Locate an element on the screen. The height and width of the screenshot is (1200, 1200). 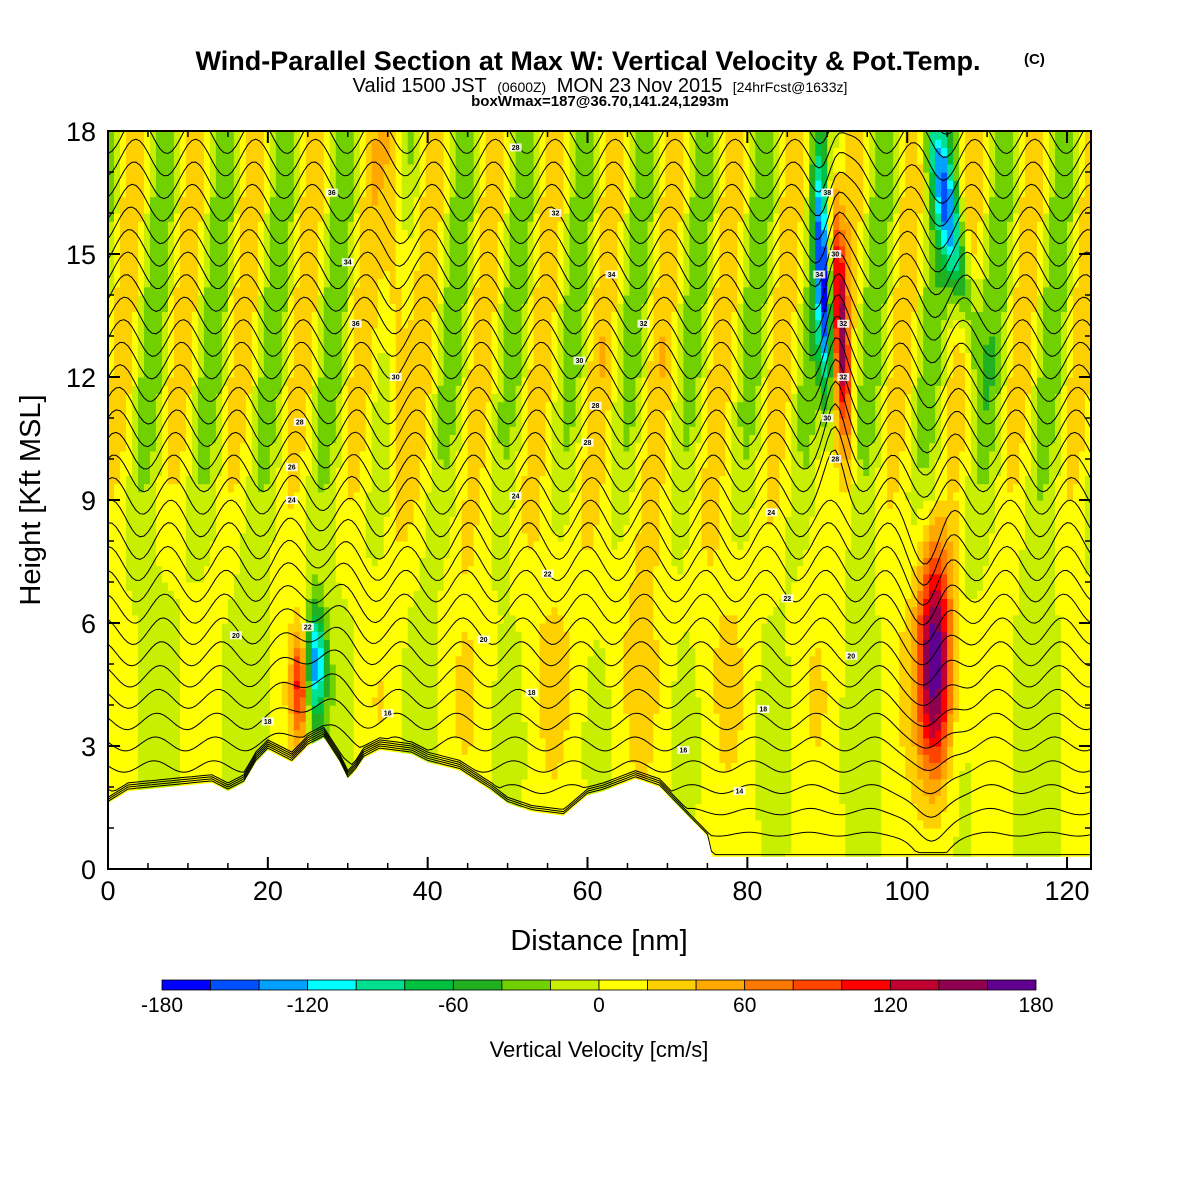
valid-time: Valid 1500 JST is located at coordinates (420, 86).